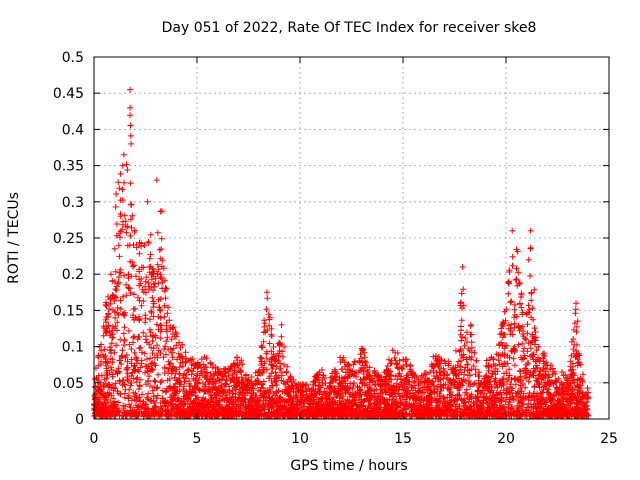 This screenshot has height=480, width=640. I want to click on y-tick-label: 0.45, so click(68, 94).